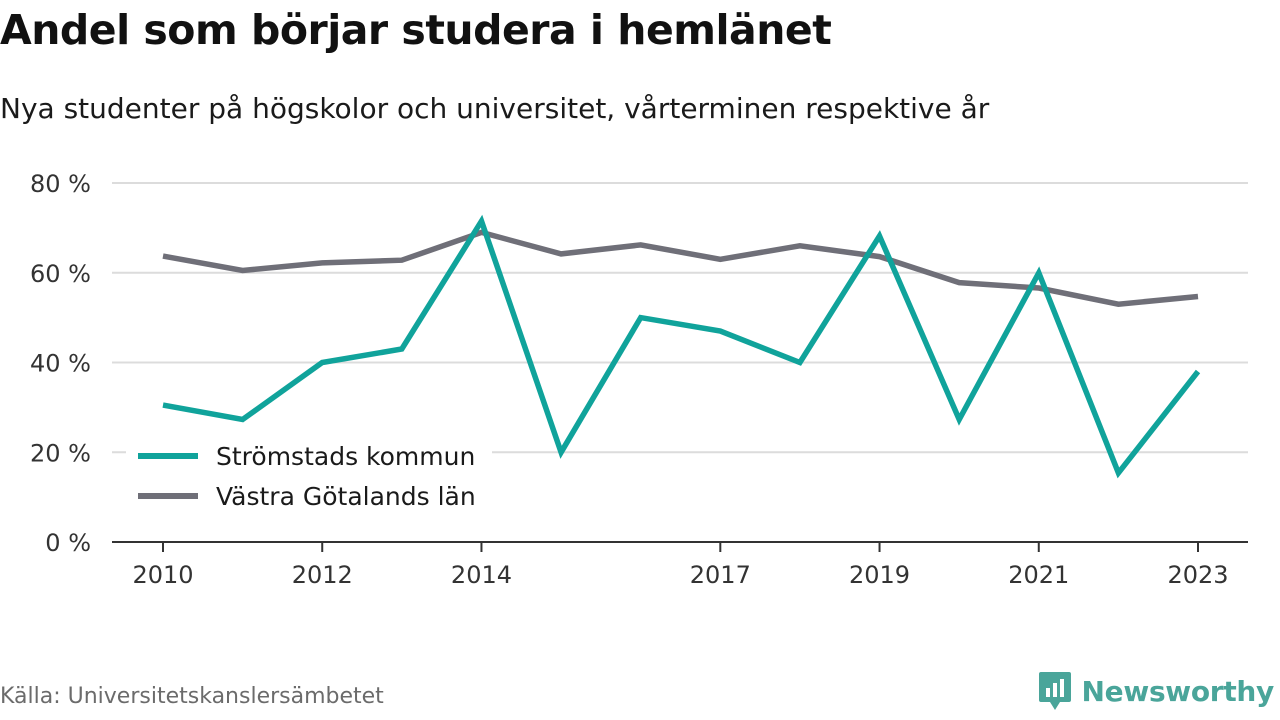 This screenshot has width=1280, height=720. Describe the element at coordinates (416, 30) in the screenshot. I see `chart-title: Andel som börjar studera i hemlänet` at that location.